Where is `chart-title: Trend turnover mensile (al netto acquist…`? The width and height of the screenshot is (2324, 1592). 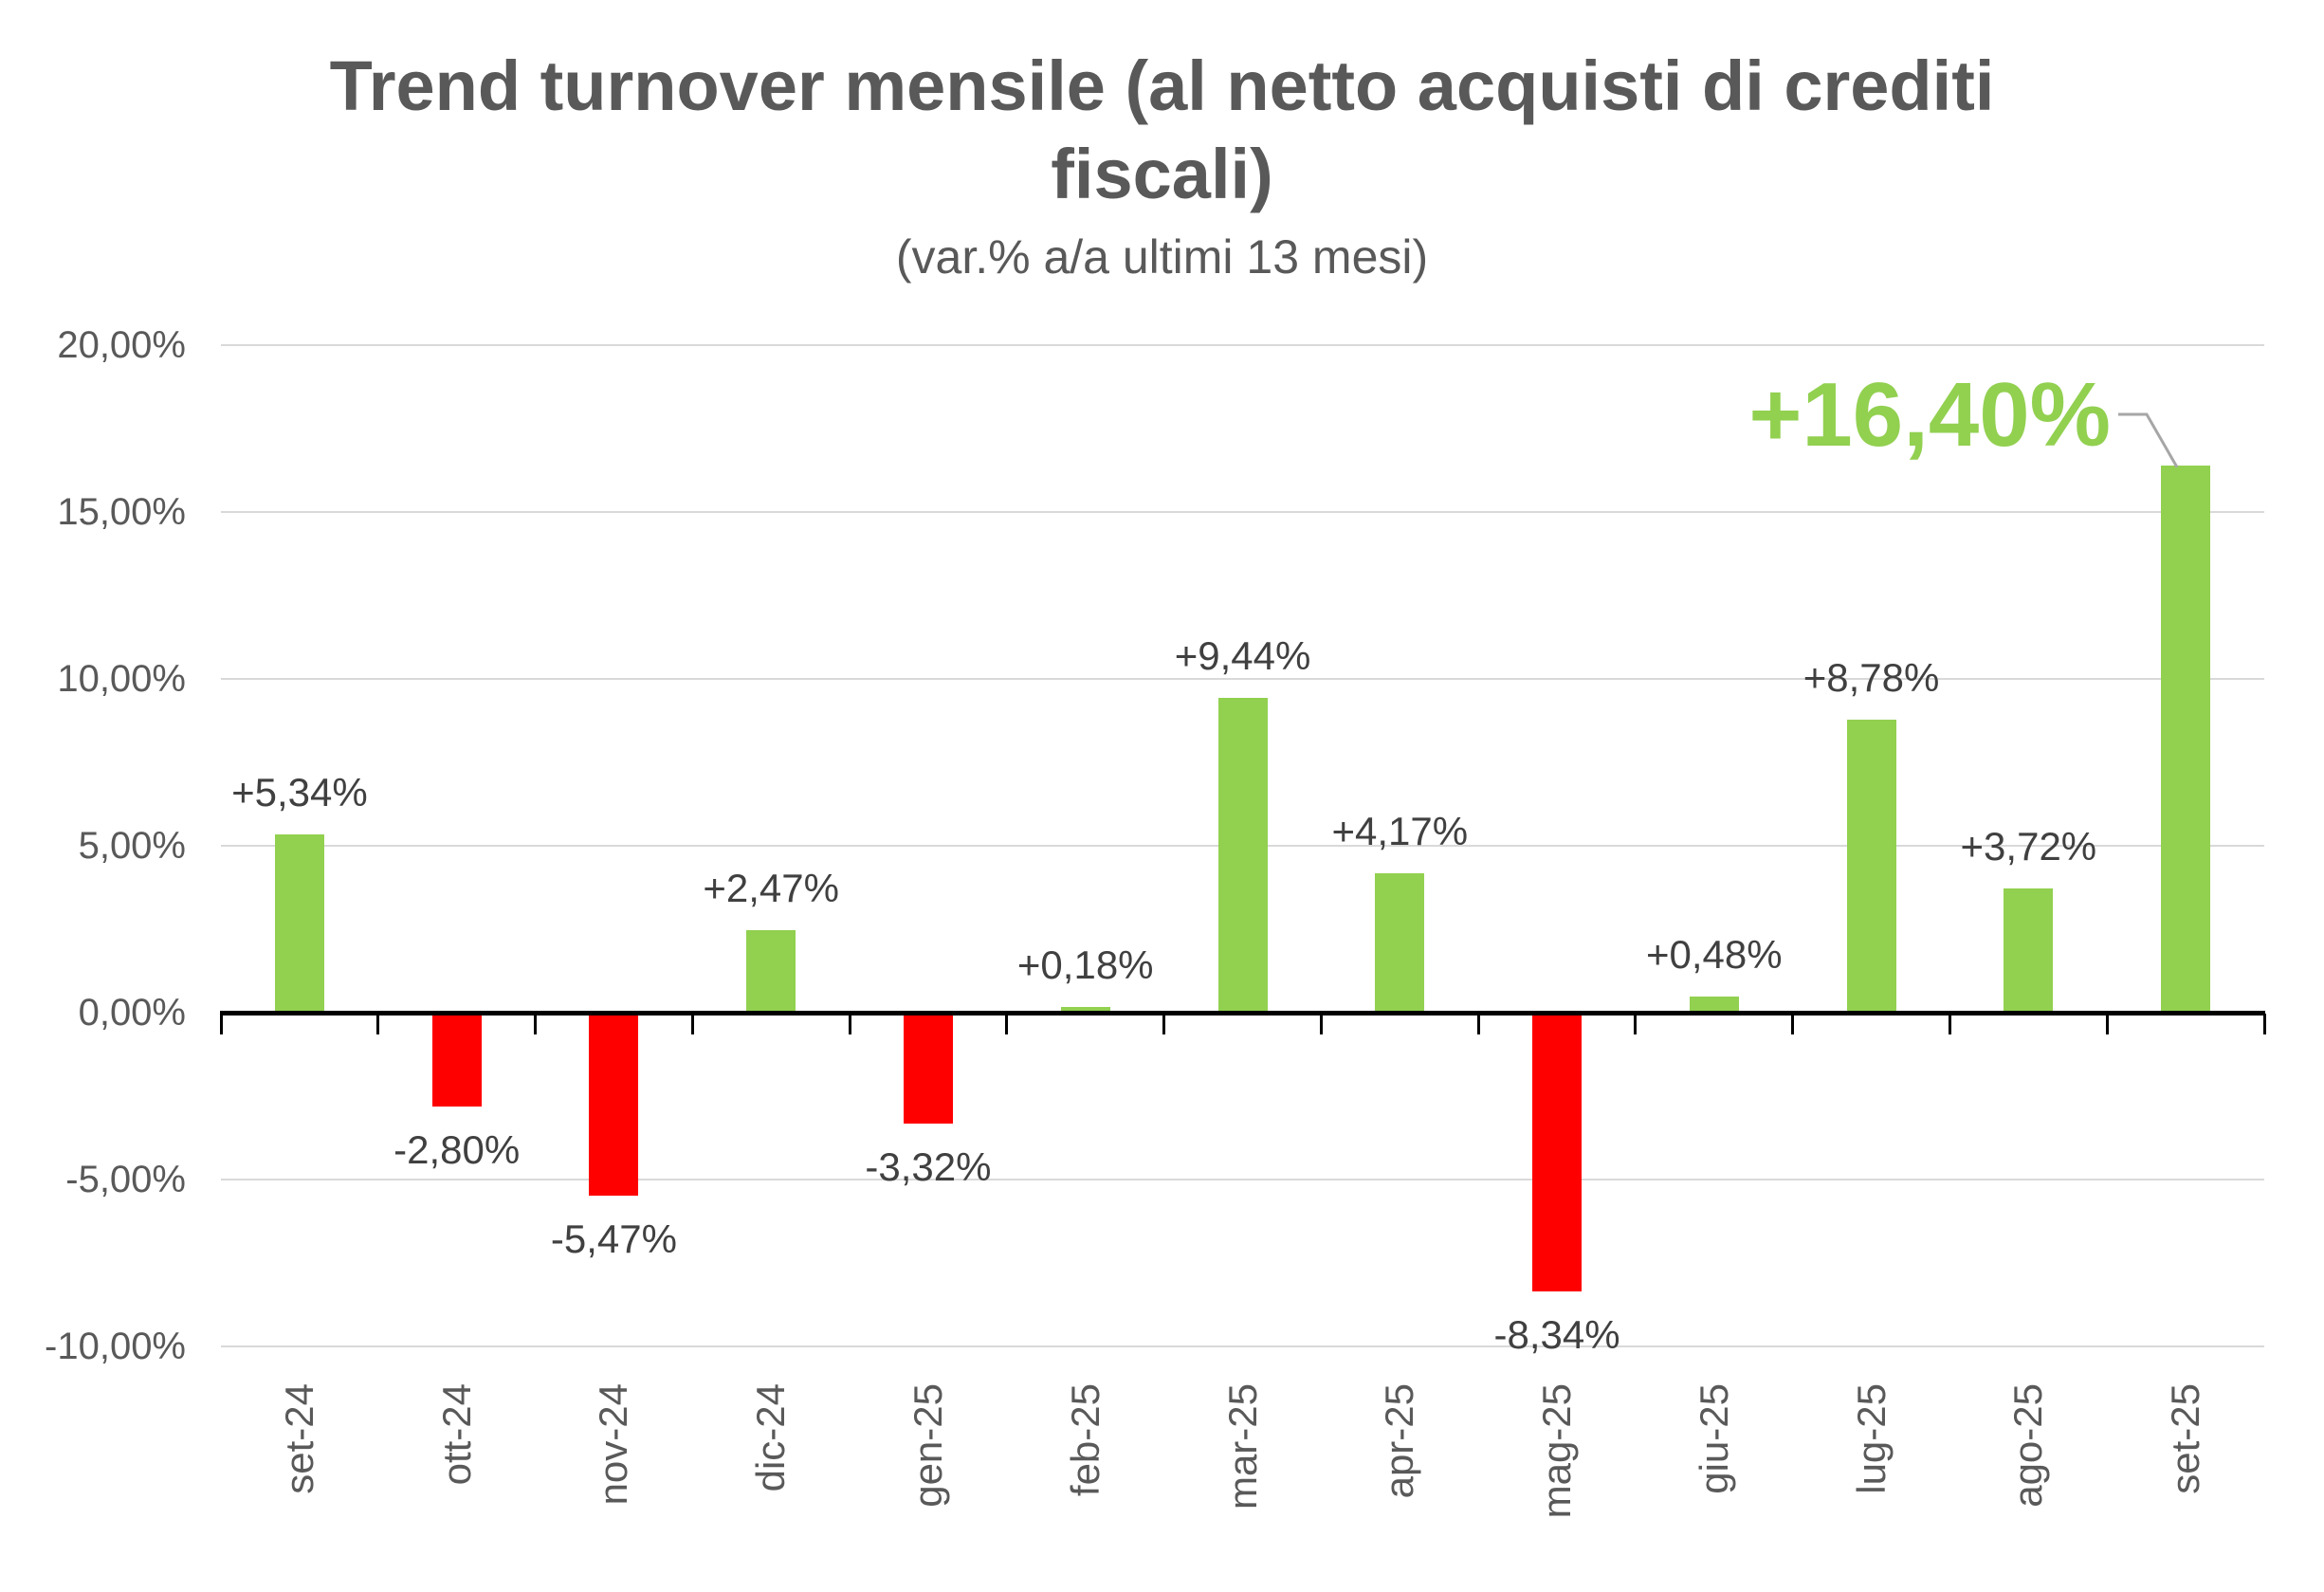
chart-title: Trend turnover mensile (al netto acquist… is located at coordinates (1162, 129).